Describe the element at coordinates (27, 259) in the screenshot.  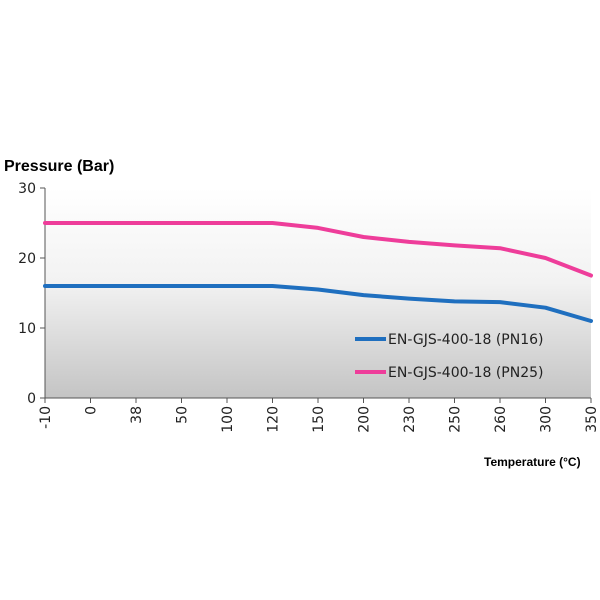
I see `y-tick-label: 20` at that location.